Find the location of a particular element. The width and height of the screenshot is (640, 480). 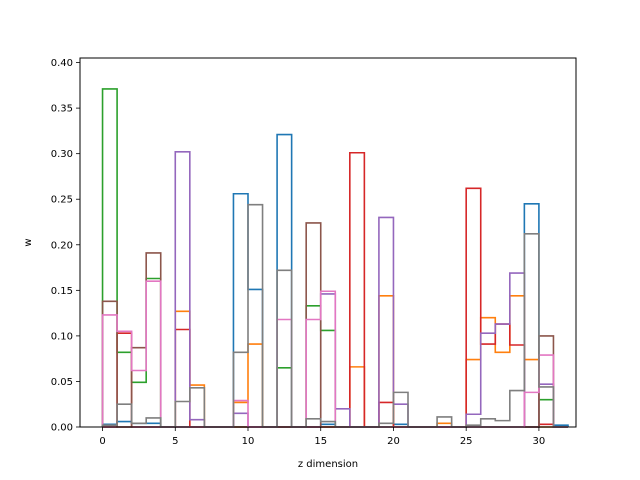

y-tick-label: 0.00 is located at coordinates (62, 428).